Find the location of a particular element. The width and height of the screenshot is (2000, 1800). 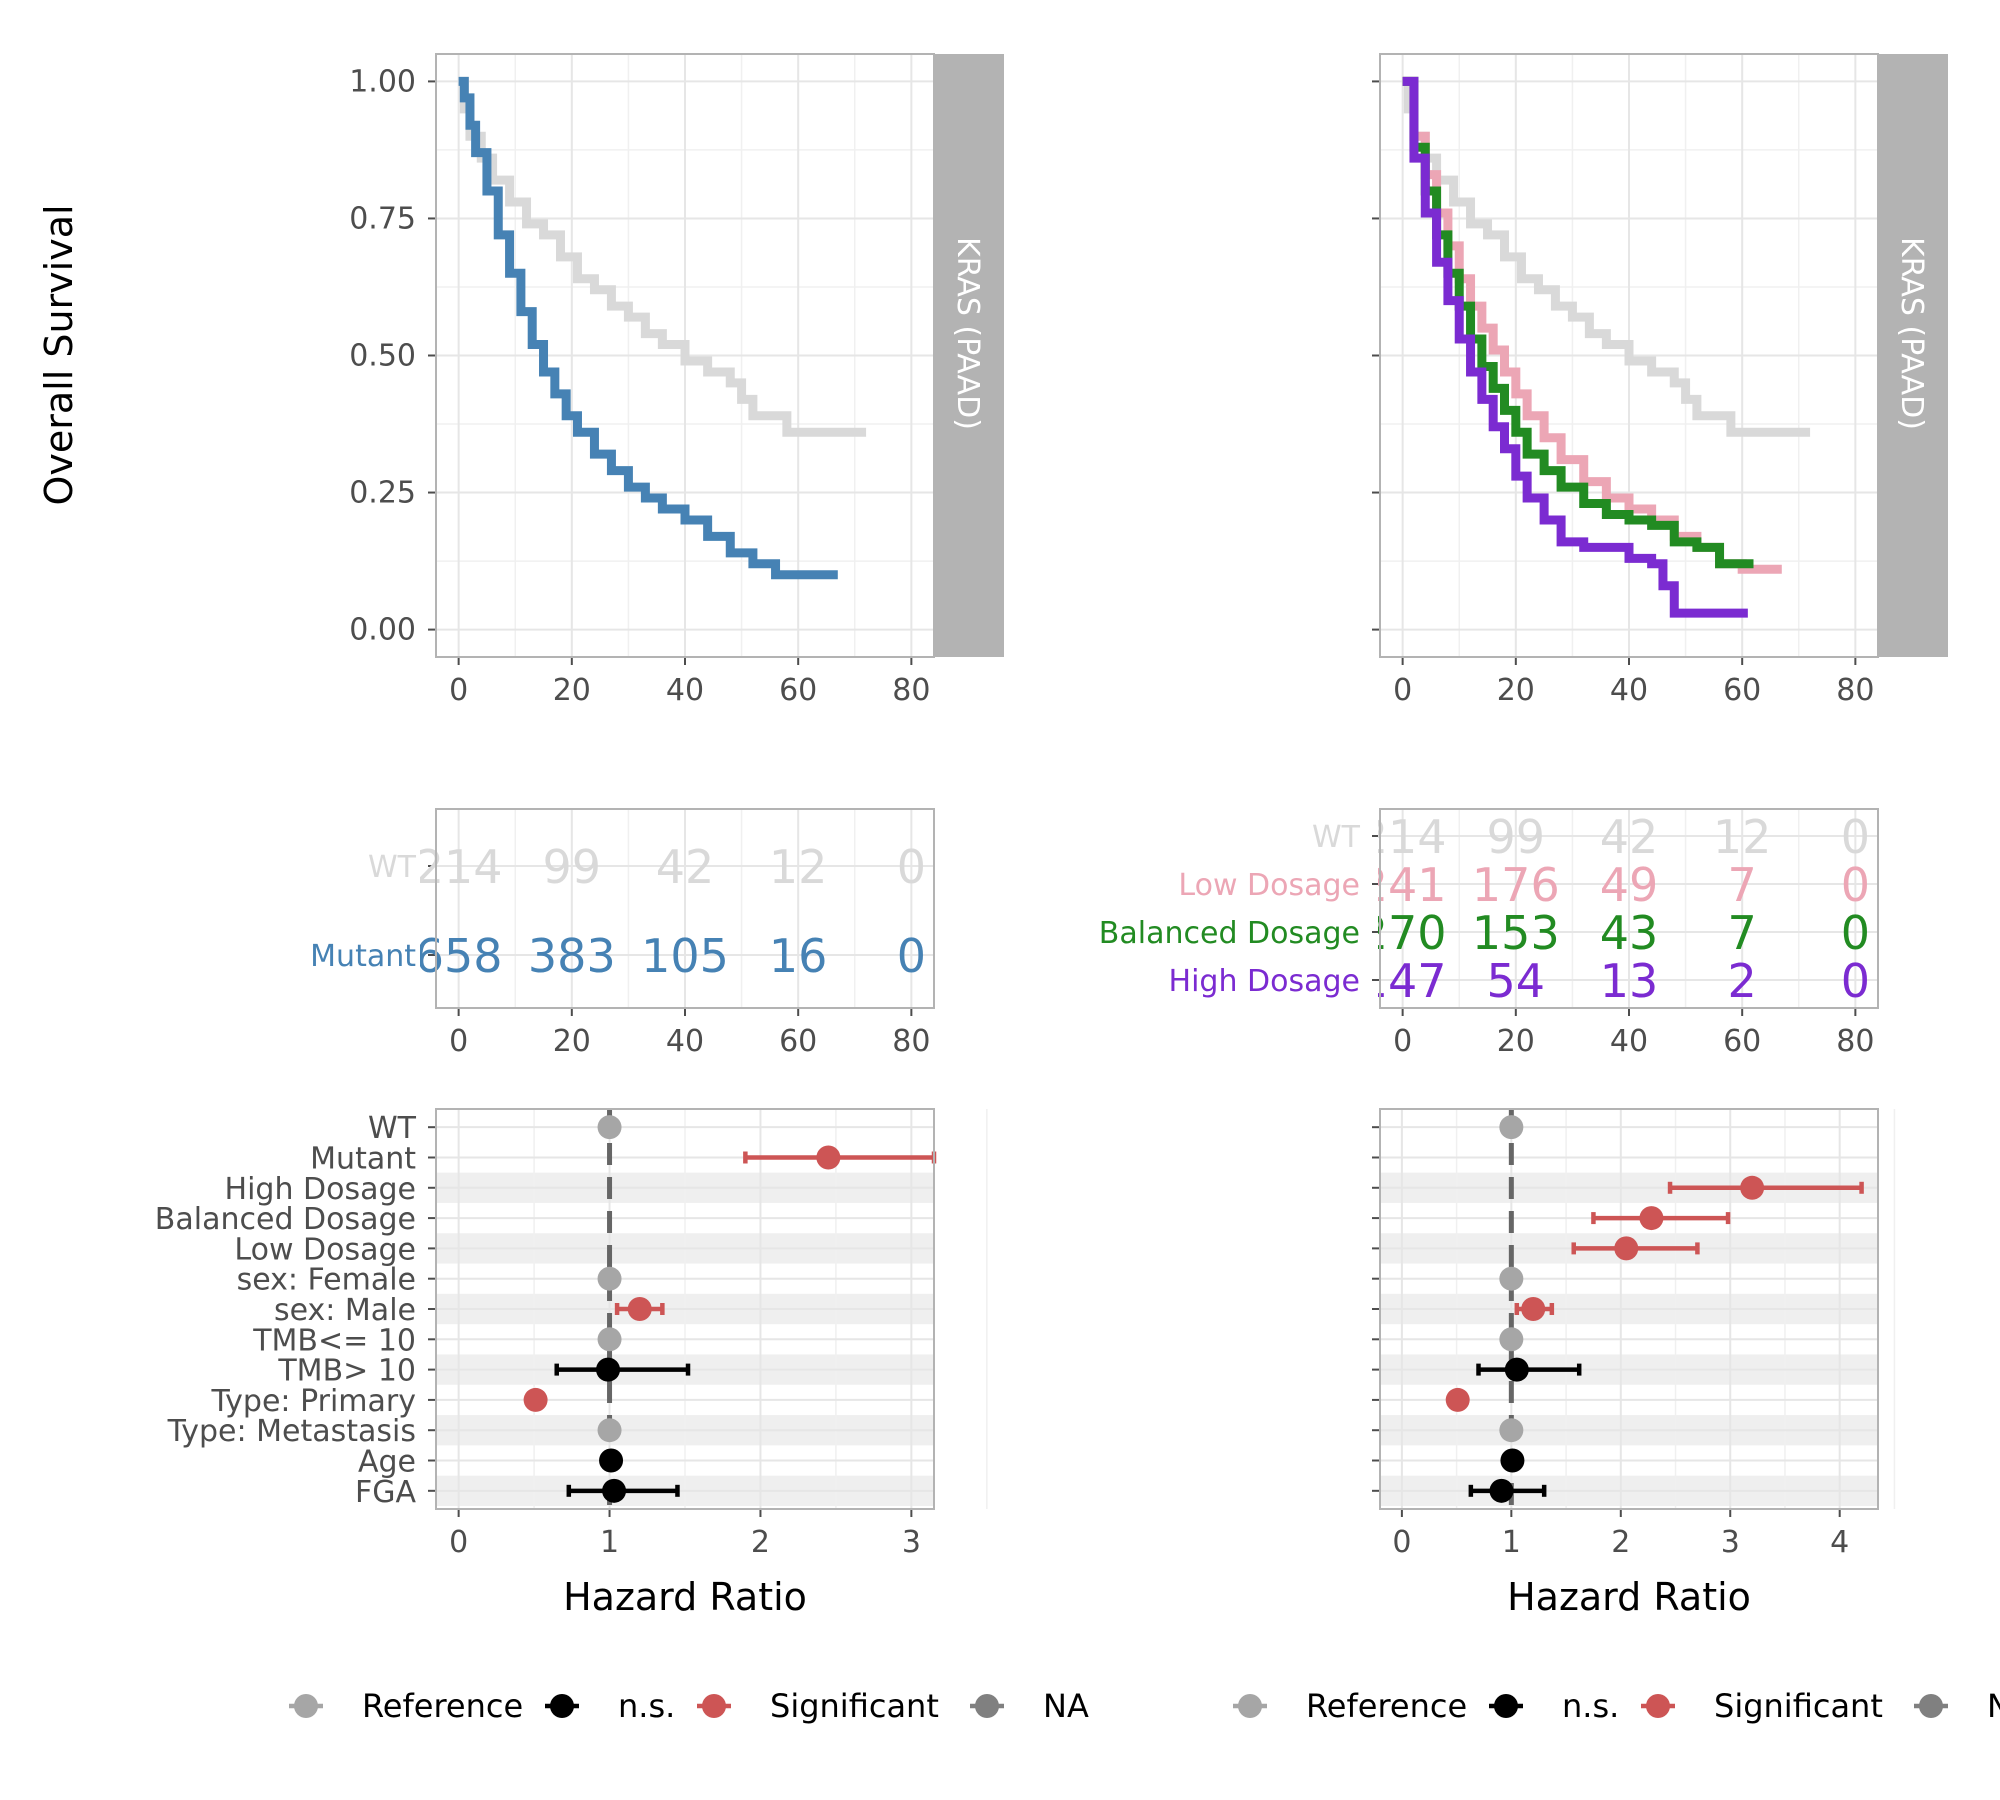

forest-row-label: sex: Male is located at coordinates (345, 1310).